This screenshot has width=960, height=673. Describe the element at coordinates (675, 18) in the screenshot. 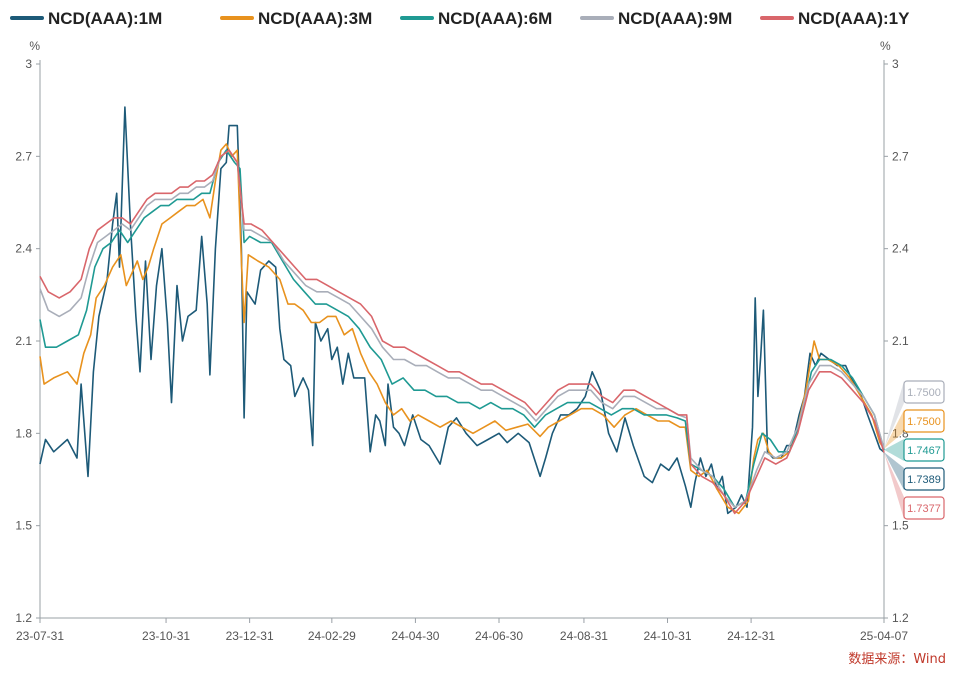

I see `legend-label-4: NCD(AAA):9M` at that location.